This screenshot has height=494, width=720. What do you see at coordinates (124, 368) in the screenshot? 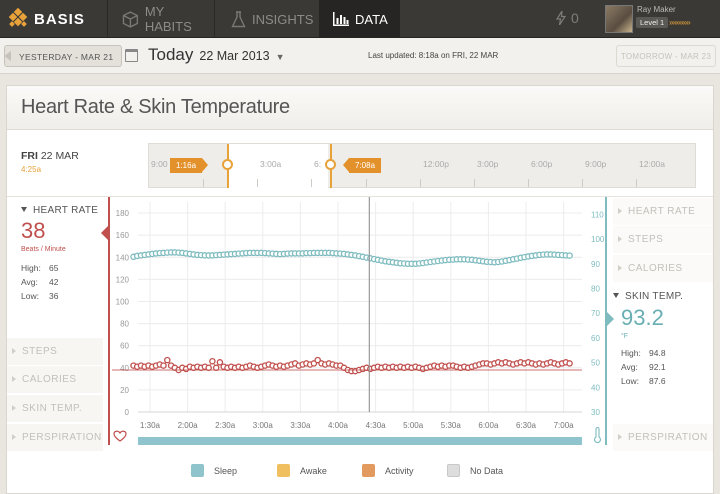
I see `y-left-tick-label: 40` at bounding box center [124, 368].